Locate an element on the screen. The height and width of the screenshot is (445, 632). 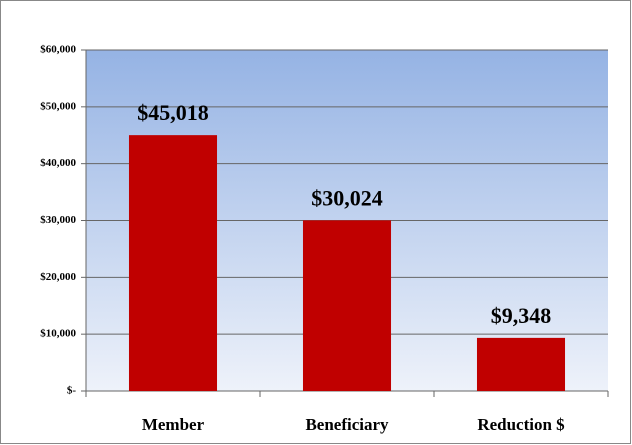
y-tick-label: $60,000 is located at coordinates (58, 50).